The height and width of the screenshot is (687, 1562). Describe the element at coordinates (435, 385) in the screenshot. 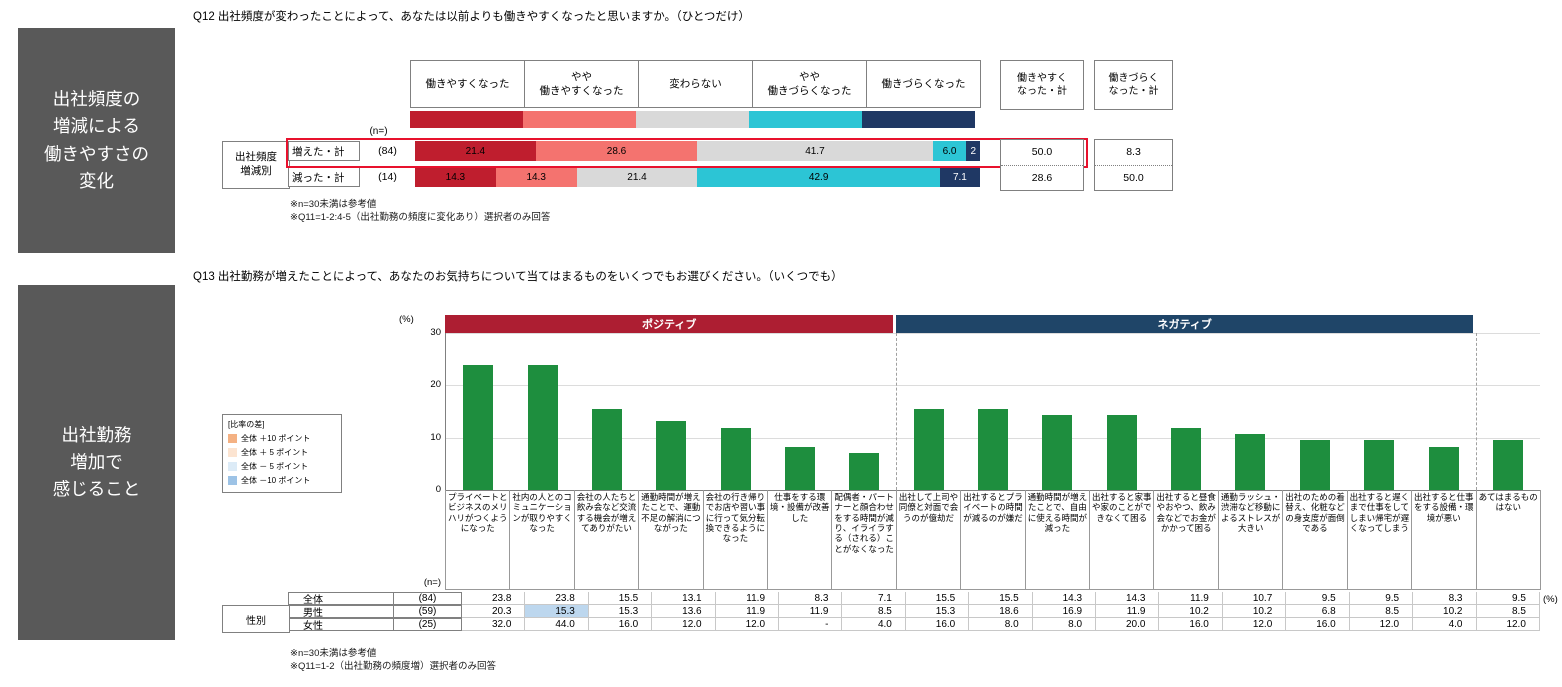

I see `y-axis-tick-label: 20` at that location.